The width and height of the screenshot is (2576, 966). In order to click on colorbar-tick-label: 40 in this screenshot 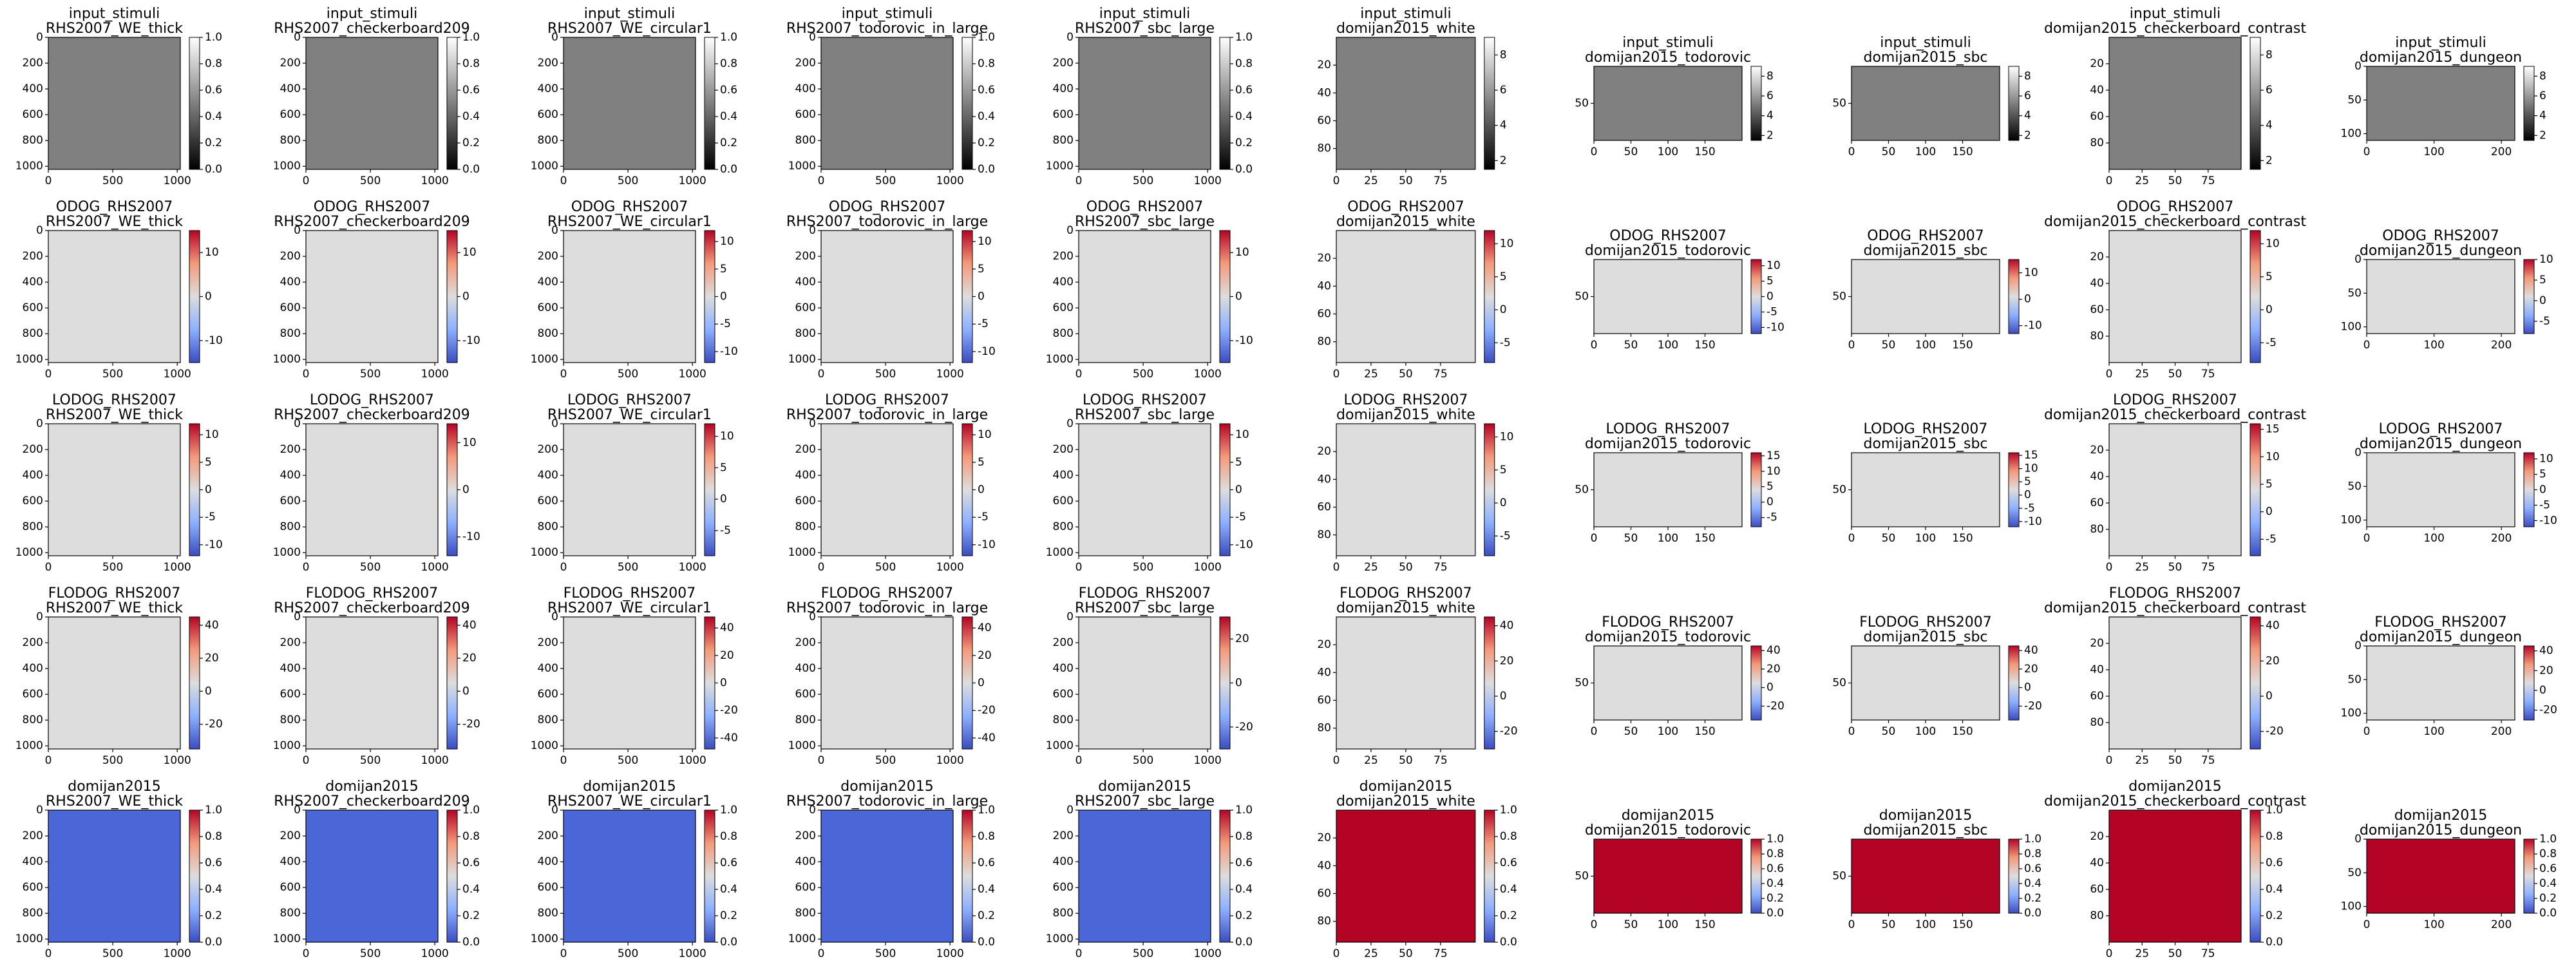, I will do `click(985, 627)`.